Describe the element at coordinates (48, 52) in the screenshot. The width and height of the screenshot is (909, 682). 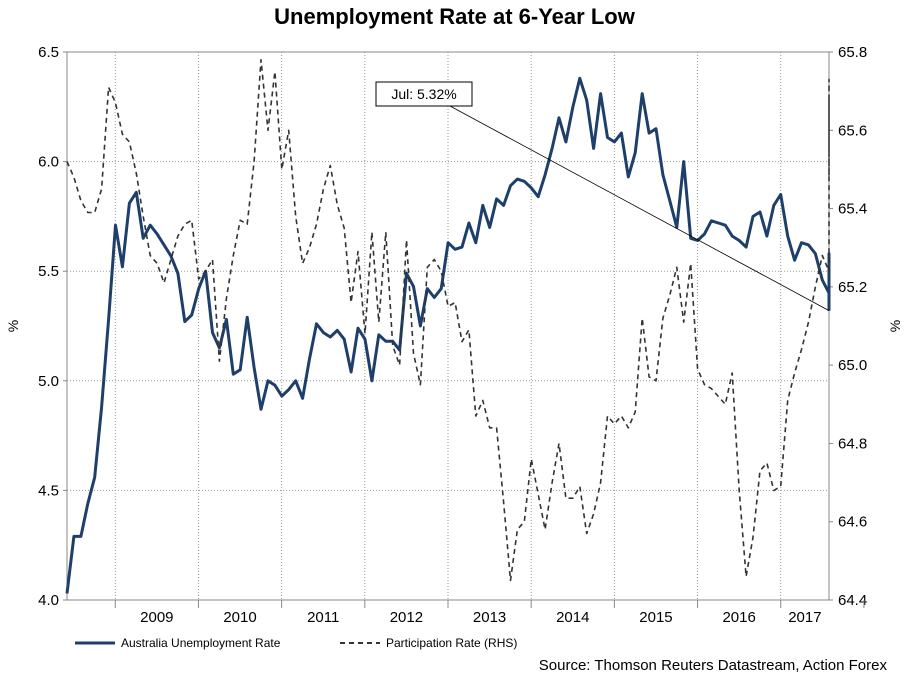
I see `y-tick-label-left: 6.5` at that location.